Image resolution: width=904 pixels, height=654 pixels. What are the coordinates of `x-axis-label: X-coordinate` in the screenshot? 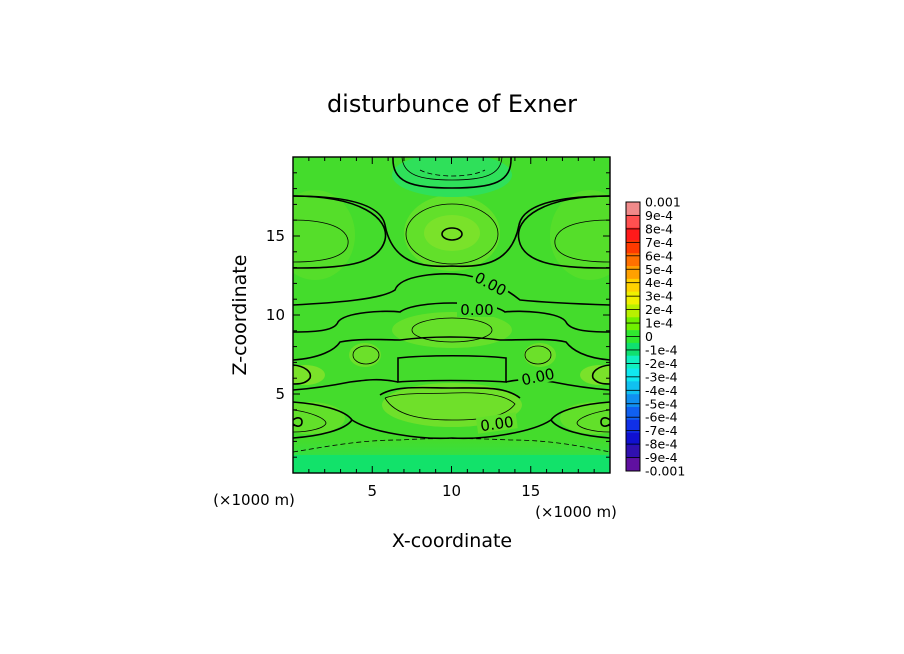 It's located at (452, 541).